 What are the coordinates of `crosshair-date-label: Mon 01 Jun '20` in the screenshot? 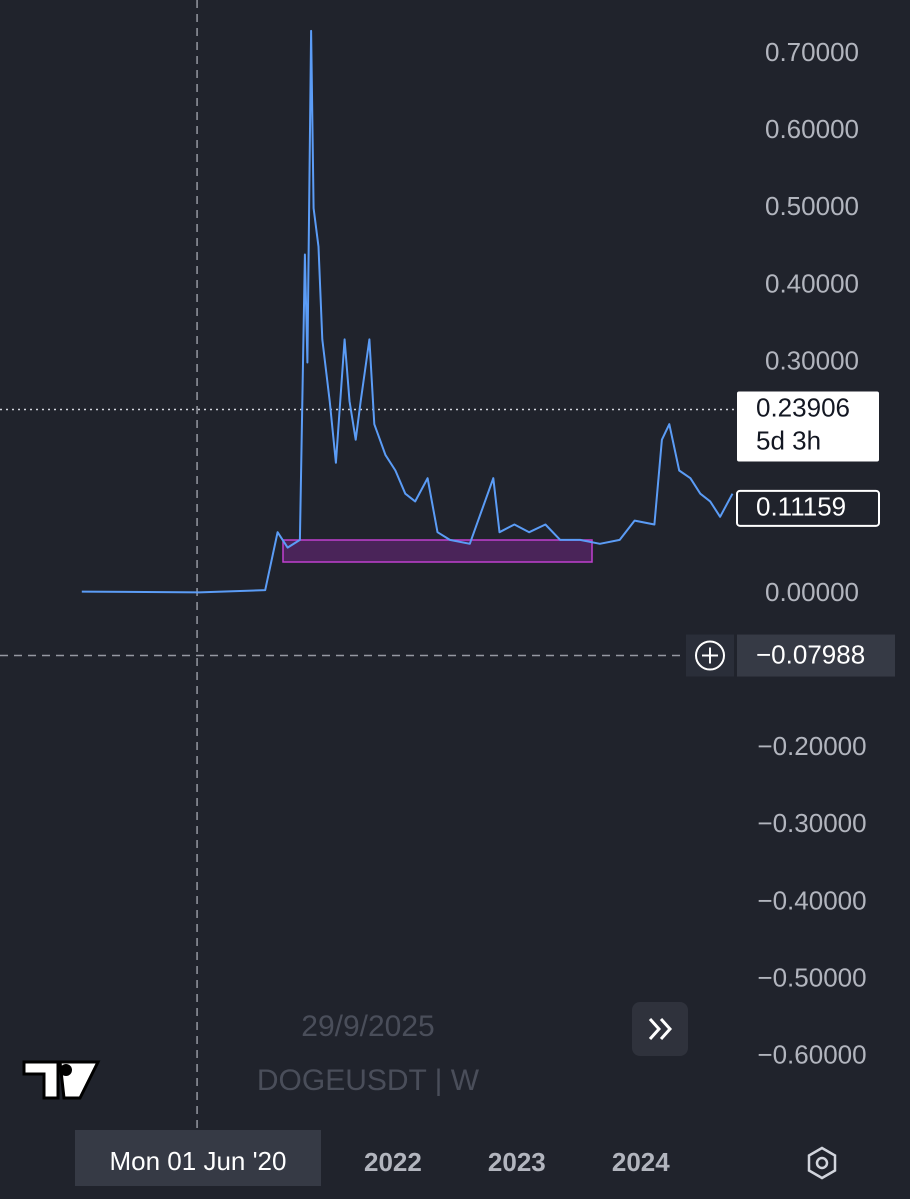 It's located at (198, 1161).